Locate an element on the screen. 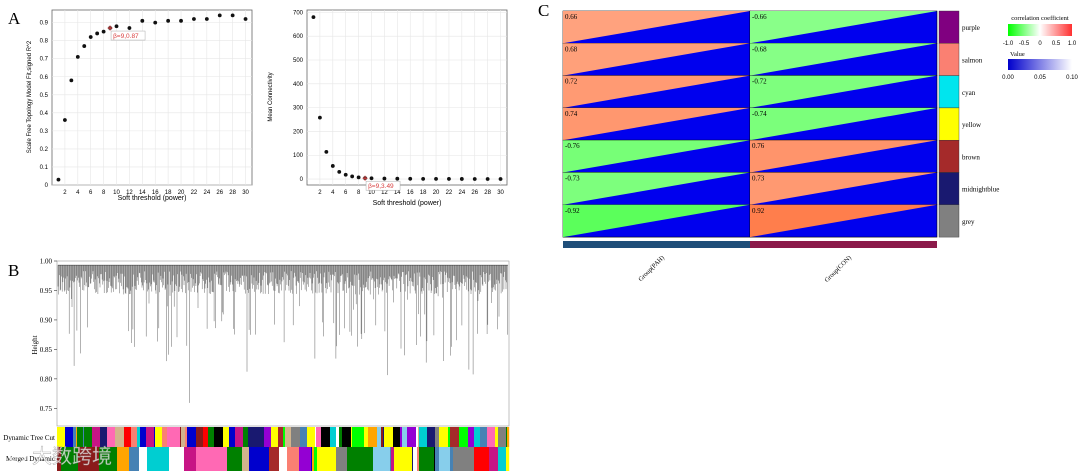  x-tick-label: 14 is located at coordinates (397, 193).